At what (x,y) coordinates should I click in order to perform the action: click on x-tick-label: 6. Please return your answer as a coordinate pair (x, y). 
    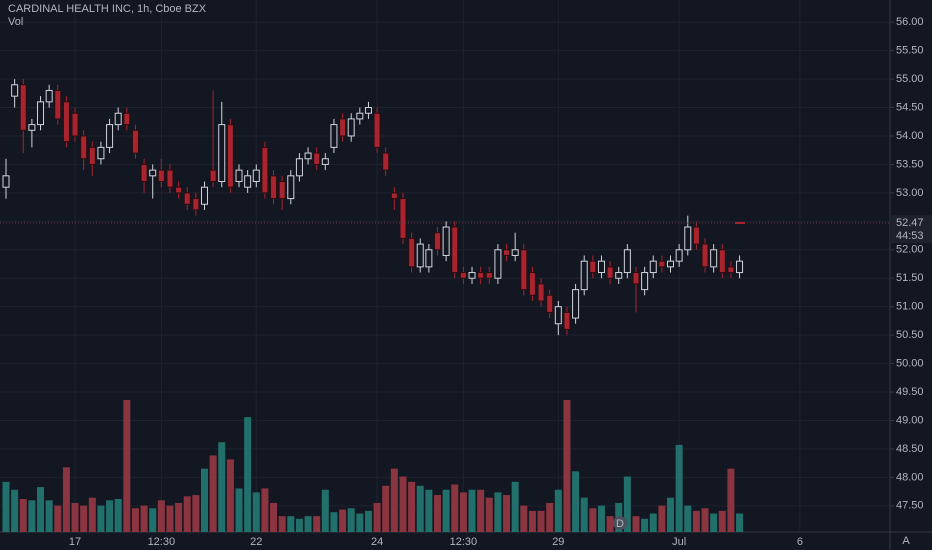
    Looking at the image, I should click on (800, 542).